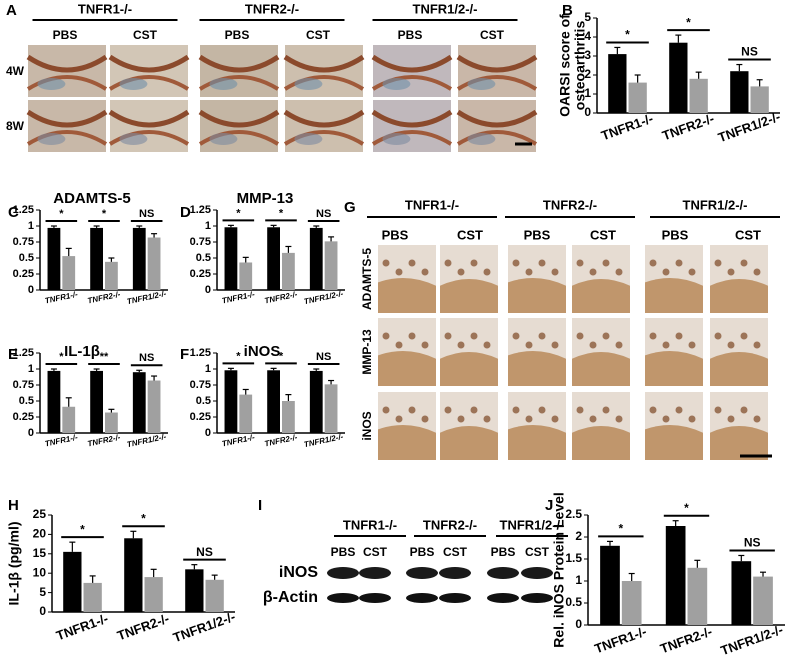  I want to click on panel-letter: A, so click(11, 10).